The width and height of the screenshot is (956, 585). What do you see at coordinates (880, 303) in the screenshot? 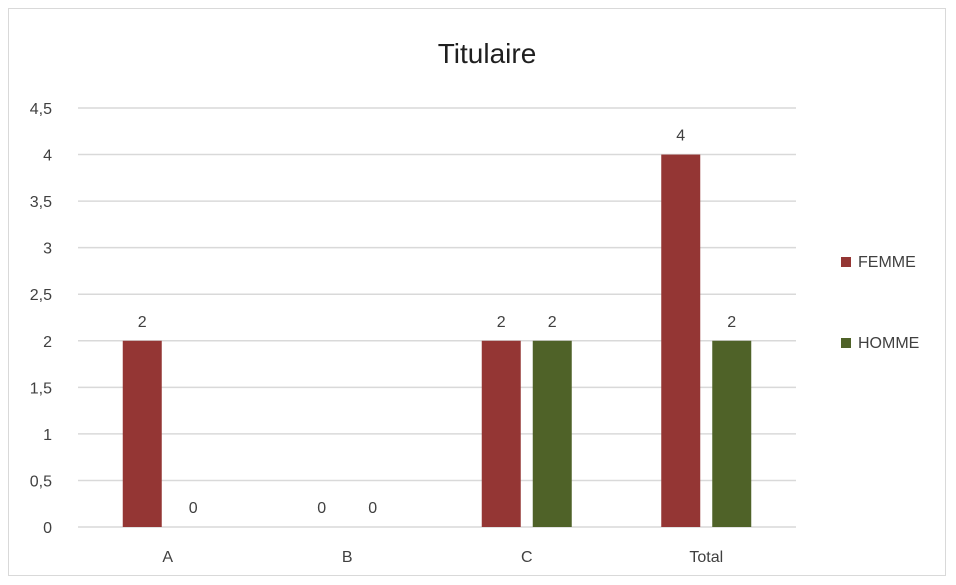
I see `legend: FEMME HOMME` at bounding box center [880, 303].